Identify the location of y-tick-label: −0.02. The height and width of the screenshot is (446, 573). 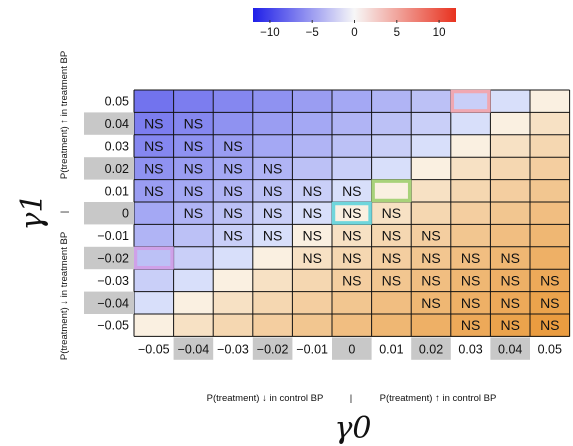
(113, 259).